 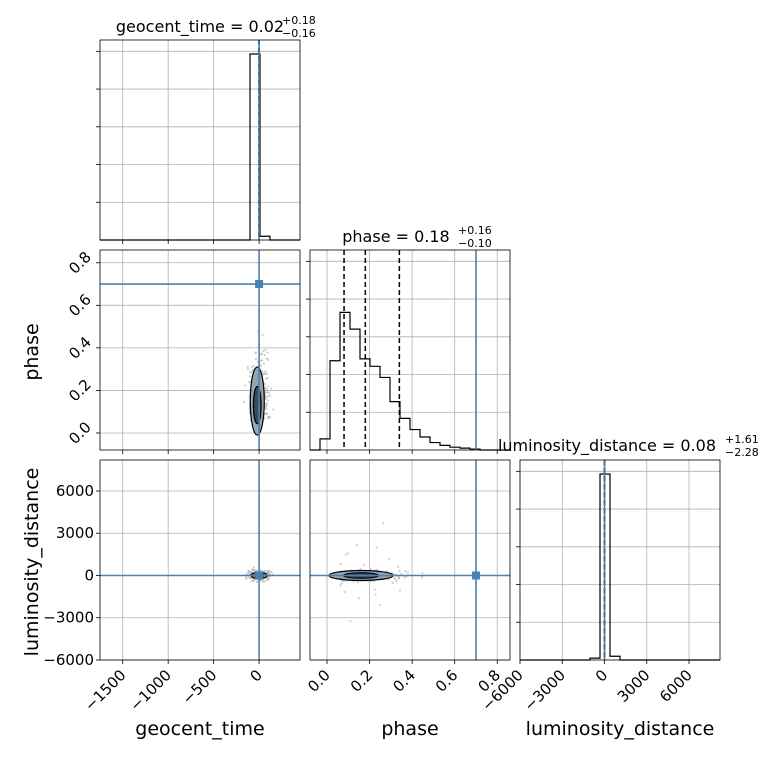 I want to click on title-luminosity-distance-sub: −2.28, so click(x=742, y=452).